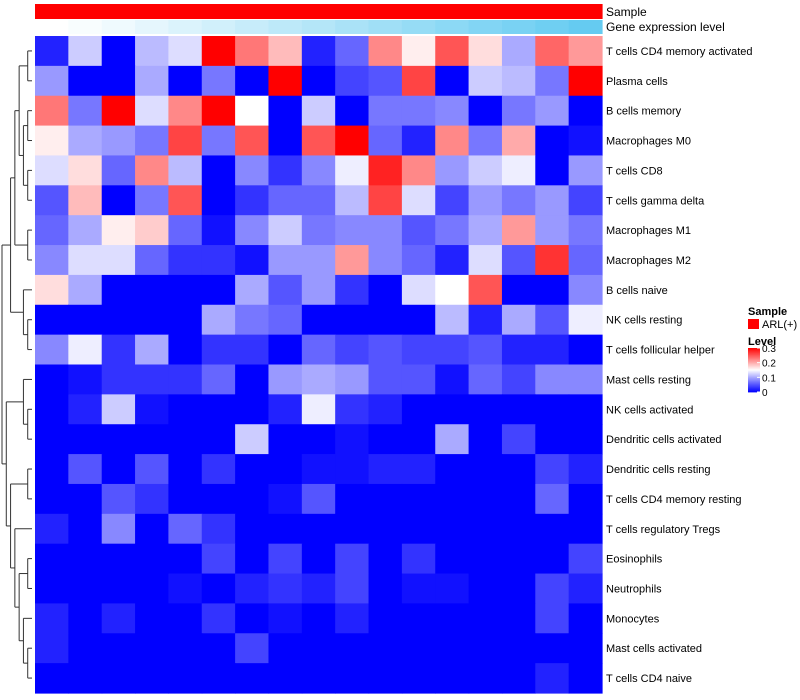 This screenshot has height=700, width=800. What do you see at coordinates (679, 52) in the screenshot?
I see `row-label: T cells CD4 memory activated` at bounding box center [679, 52].